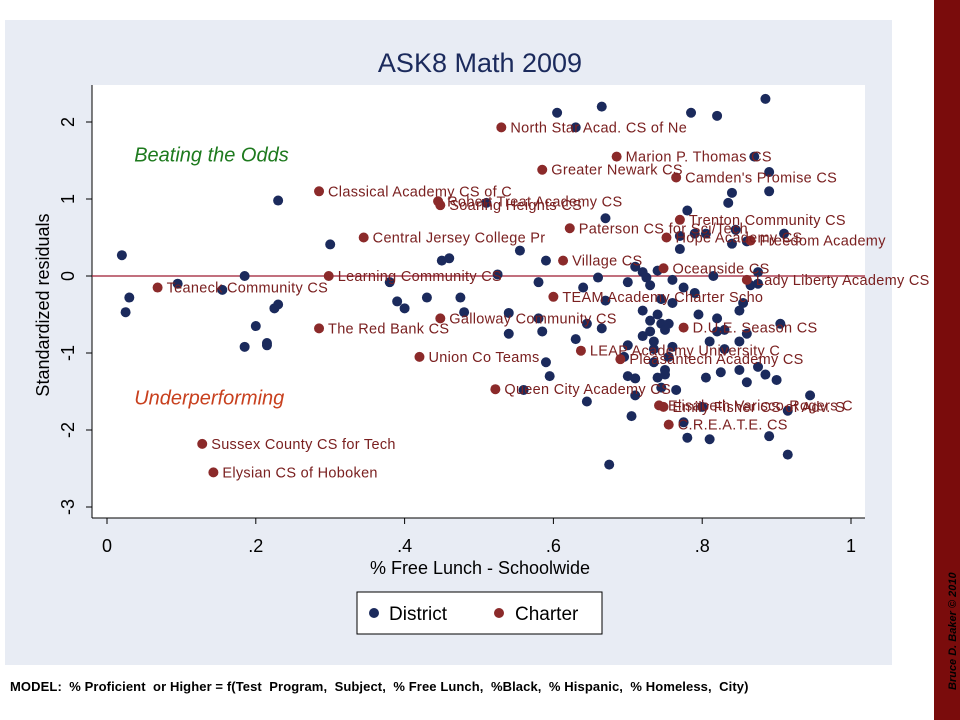 The width and height of the screenshot is (960, 720). What do you see at coordinates (547, 614) in the screenshot?
I see `legend-charter-label: Charter` at bounding box center [547, 614].